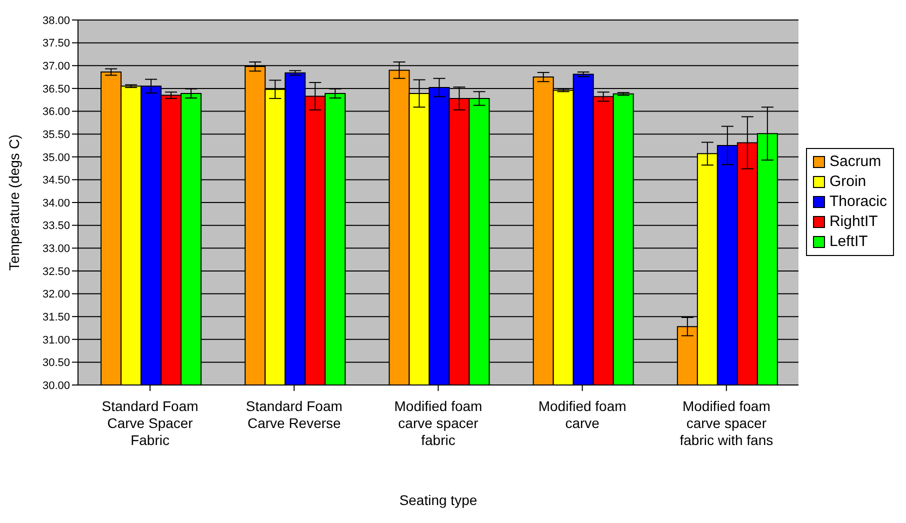 Image resolution: width=906 pixels, height=523 pixels. I want to click on y-tick-label: 36.00, so click(56, 112).